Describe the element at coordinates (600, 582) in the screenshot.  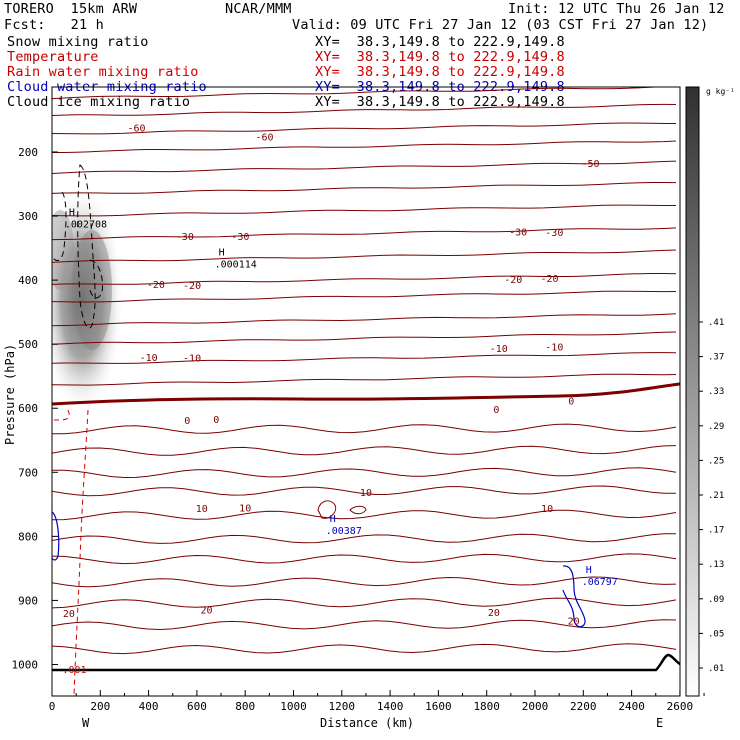
I see `extremum-value: .06797` at that location.